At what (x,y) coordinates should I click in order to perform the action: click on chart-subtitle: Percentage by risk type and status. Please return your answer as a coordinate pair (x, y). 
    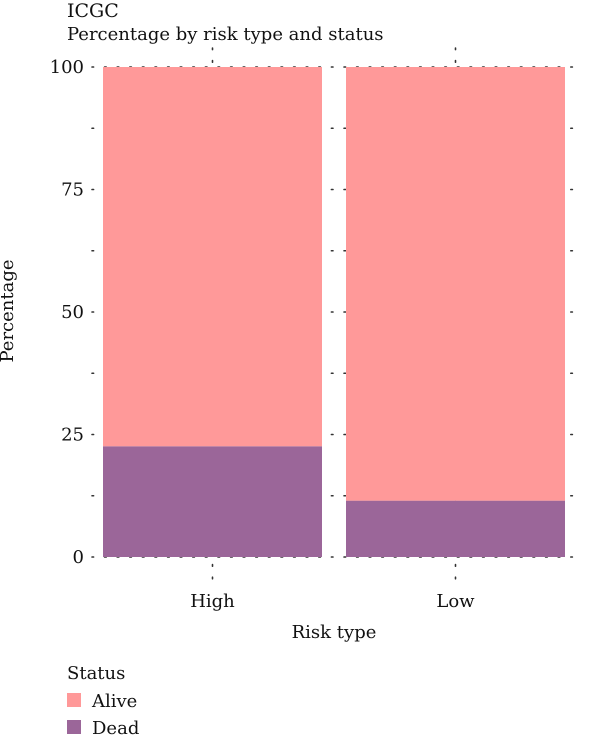
    Looking at the image, I should click on (225, 34).